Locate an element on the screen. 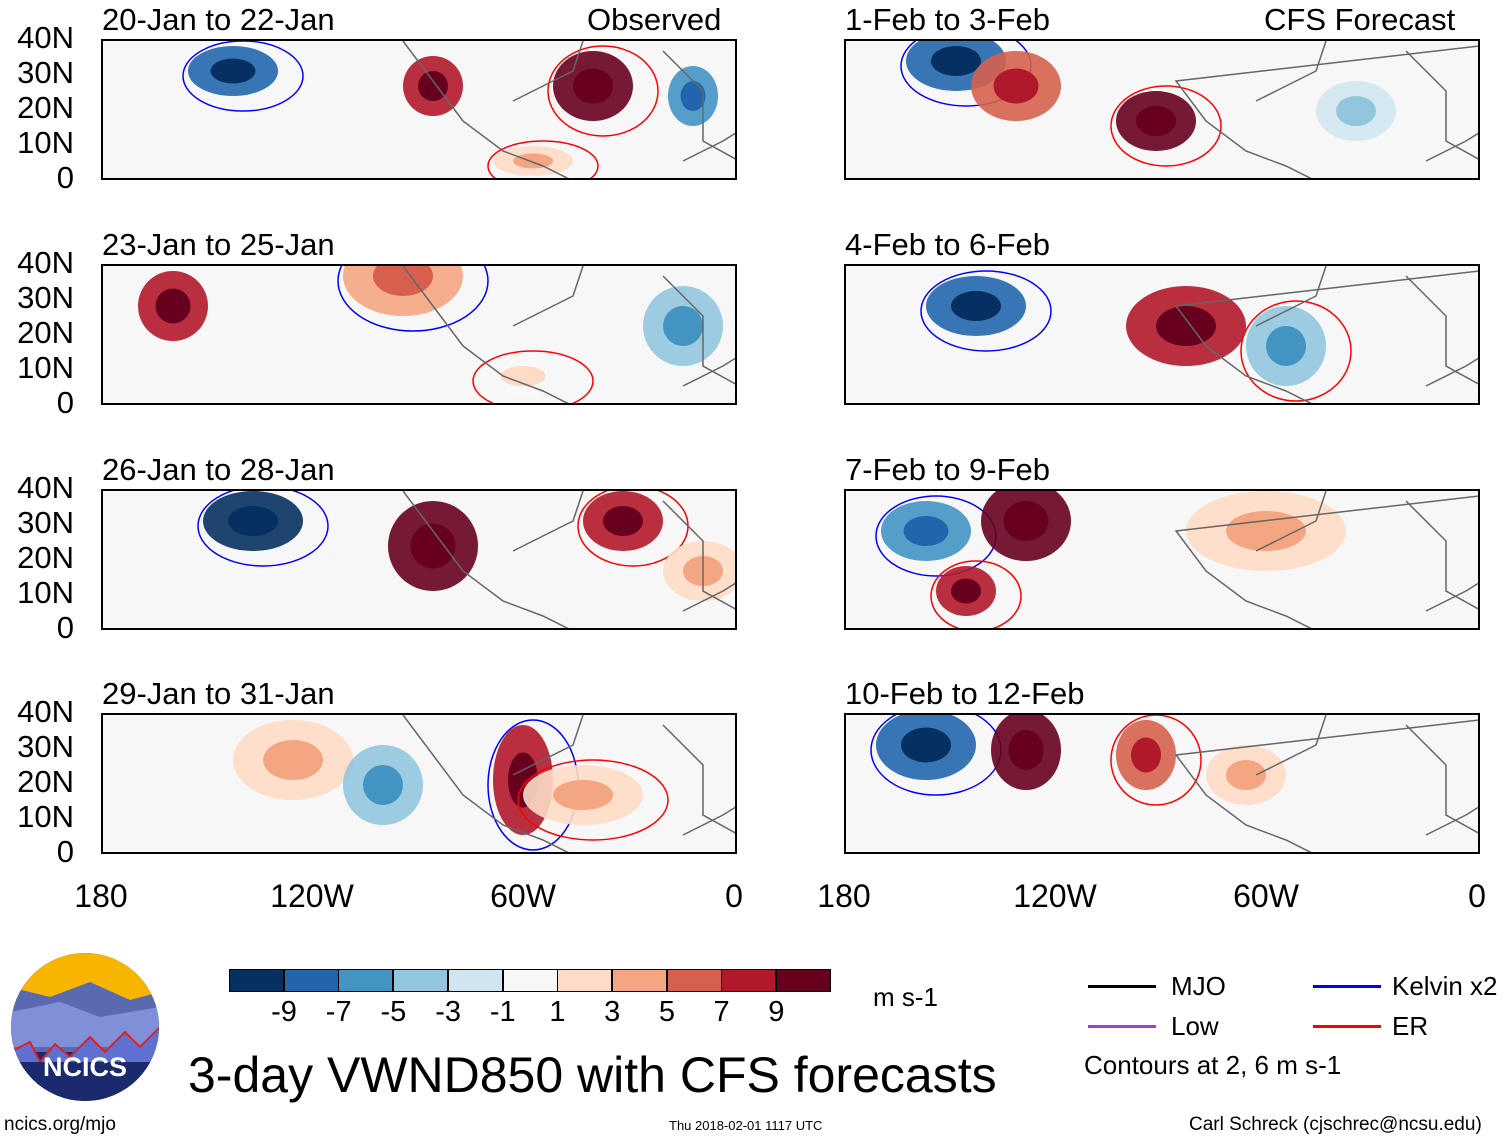  colorbar-label: 1 is located at coordinates (557, 1012).